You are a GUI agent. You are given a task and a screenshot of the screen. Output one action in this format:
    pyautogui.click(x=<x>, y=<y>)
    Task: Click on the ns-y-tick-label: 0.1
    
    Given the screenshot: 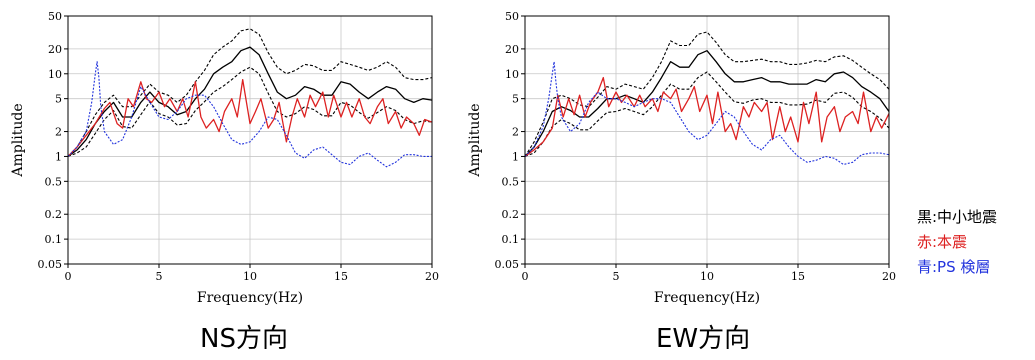 What is the action you would take?
    pyautogui.click(x=54, y=239)
    